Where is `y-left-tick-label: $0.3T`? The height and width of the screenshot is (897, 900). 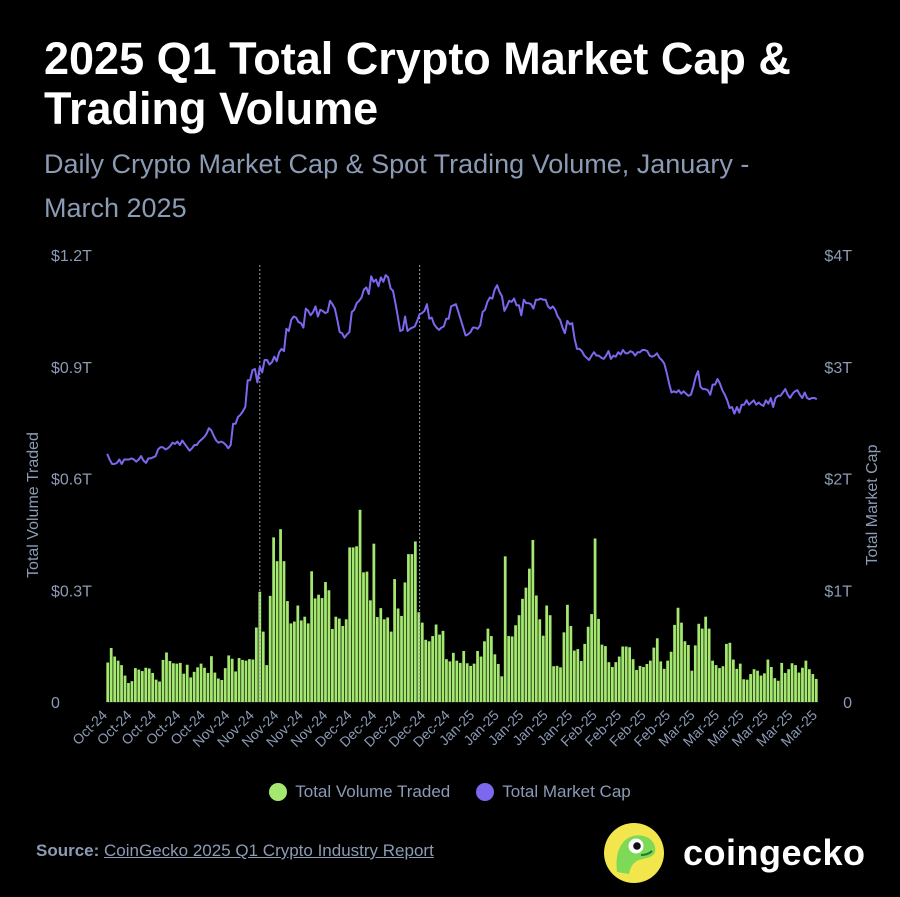 y-left-tick-label: $0.3T is located at coordinates (71, 591).